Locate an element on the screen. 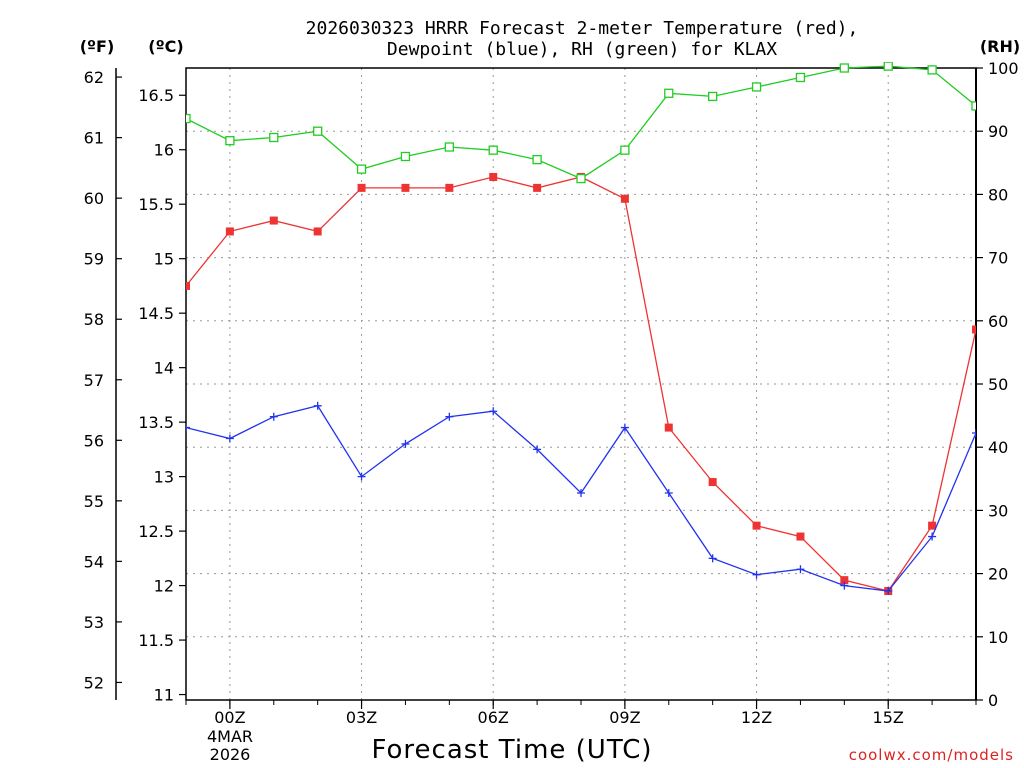 This screenshot has width=1024, height=768. credit-label: coolwx.com/models is located at coordinates (931, 755).